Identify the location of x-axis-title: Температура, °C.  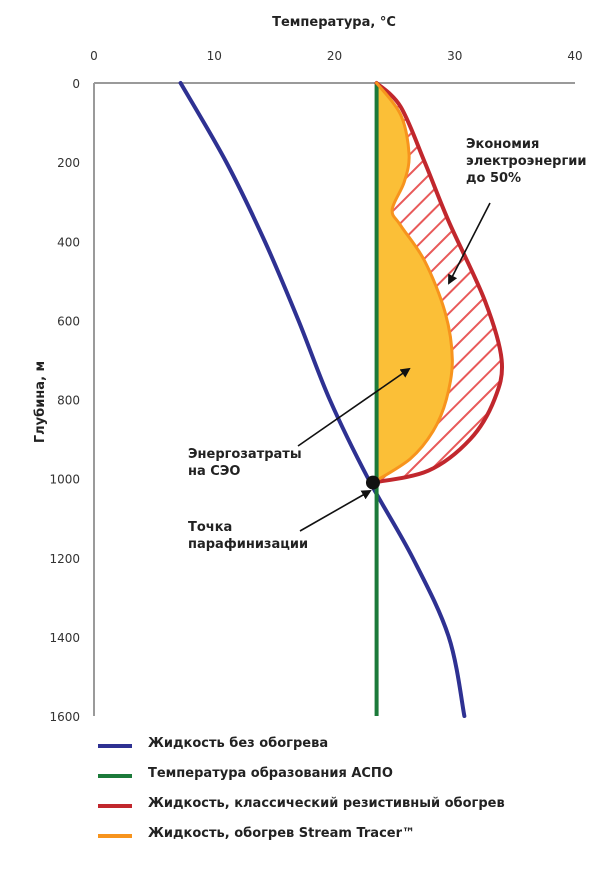
(334, 22).